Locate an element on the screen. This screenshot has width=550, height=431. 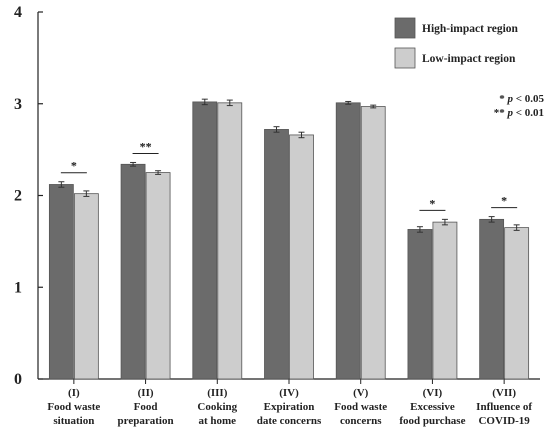
x-tick-label: (III) is located at coordinates (217, 393).